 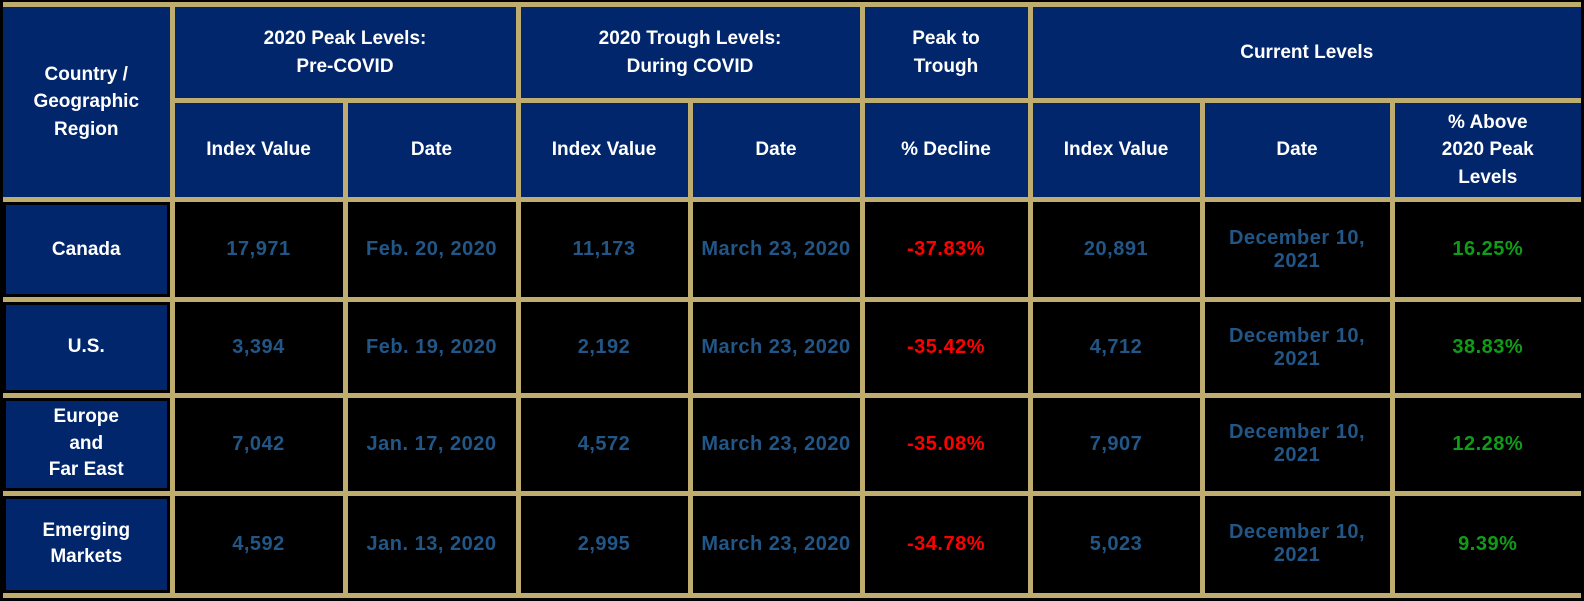 I want to click on current-index-value-cell: 4,712, so click(x=1116, y=347).